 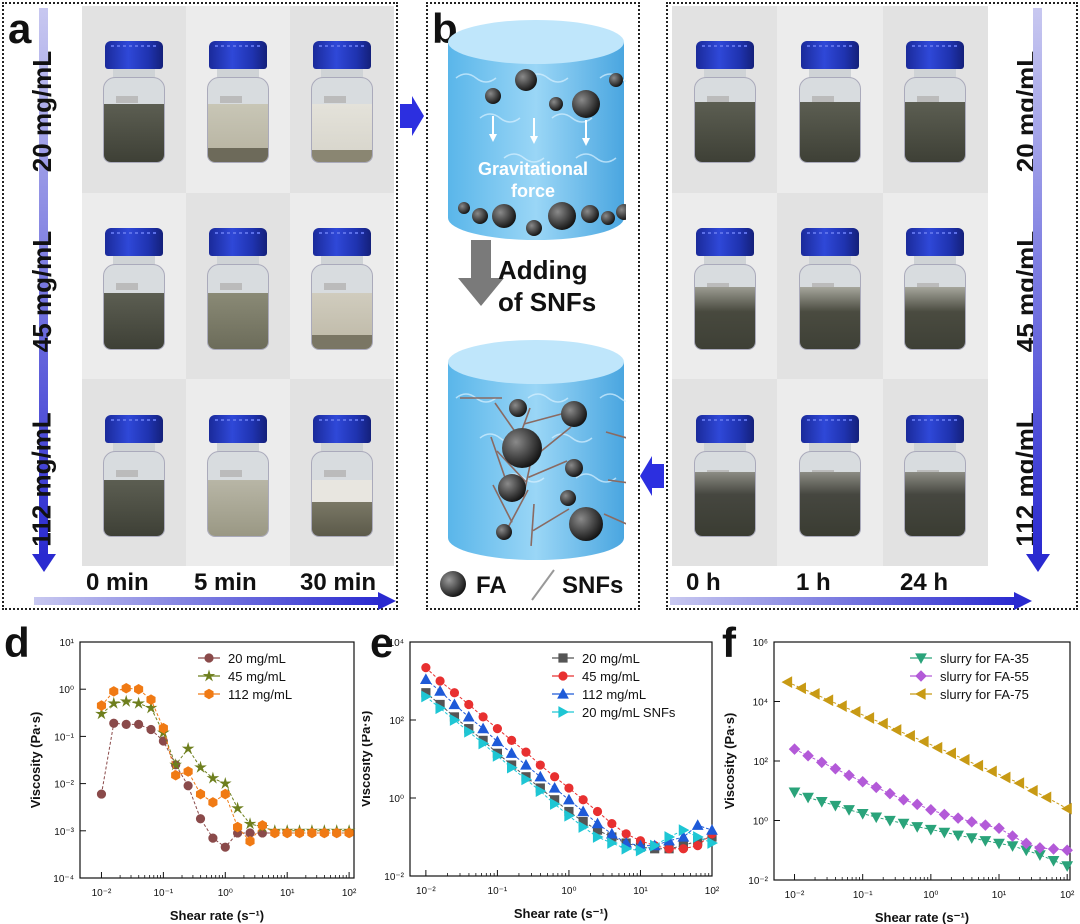 What do you see at coordinates (453, 584) in the screenshot?
I see `fa-legend-icon` at bounding box center [453, 584].